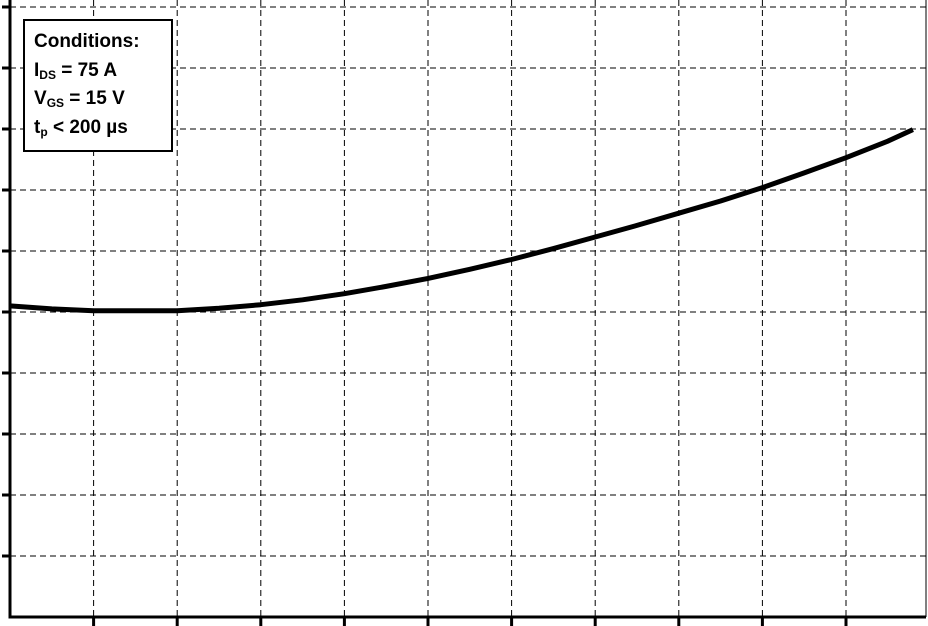  What do you see at coordinates (87, 41) in the screenshot?
I see `conditions-title: Conditions:` at bounding box center [87, 41].